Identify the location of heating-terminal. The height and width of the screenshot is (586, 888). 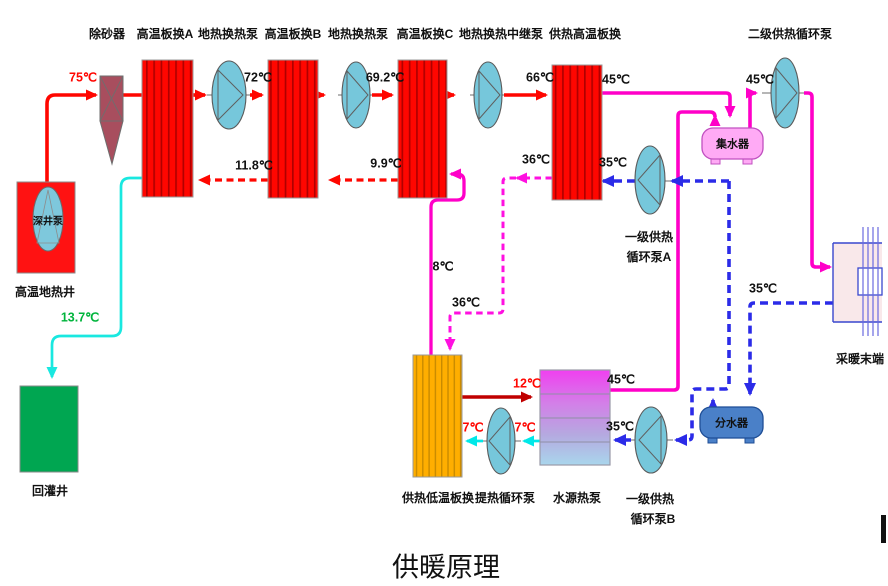
(857, 281).